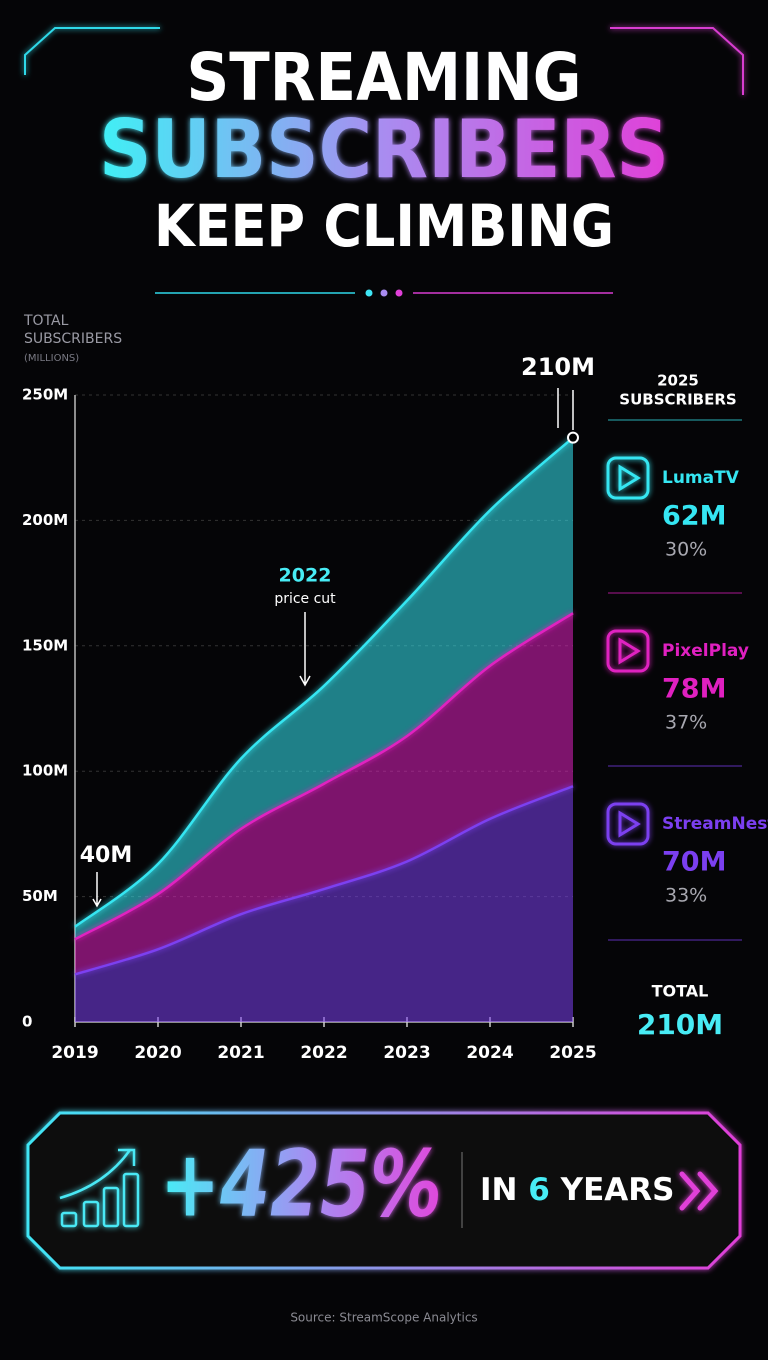 The image size is (768, 1360). Describe the element at coordinates (701, 478) in the screenshot. I see `legend-name: LumaTV` at that location.